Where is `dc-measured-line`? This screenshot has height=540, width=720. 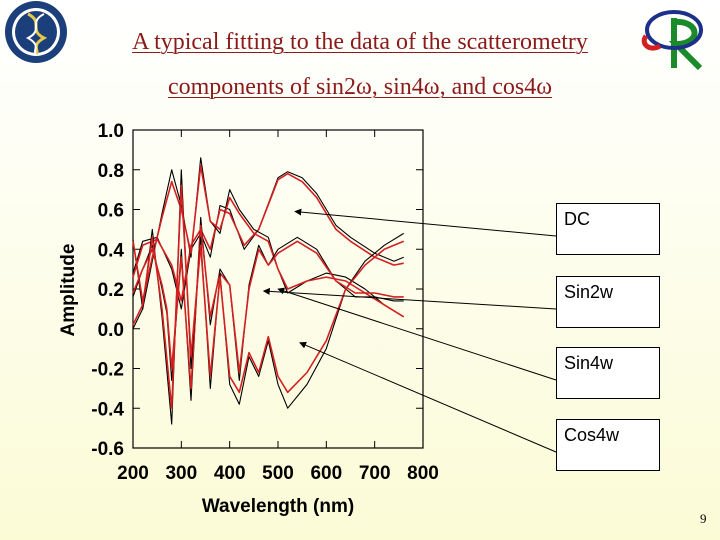
dc-measured-line is located at coordinates (268, 240).